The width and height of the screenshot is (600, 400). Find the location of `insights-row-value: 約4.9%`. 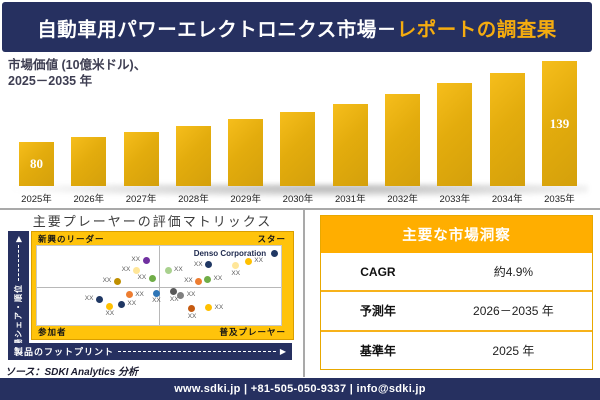

insights-row-value: 約4.9% is located at coordinates (513, 272).